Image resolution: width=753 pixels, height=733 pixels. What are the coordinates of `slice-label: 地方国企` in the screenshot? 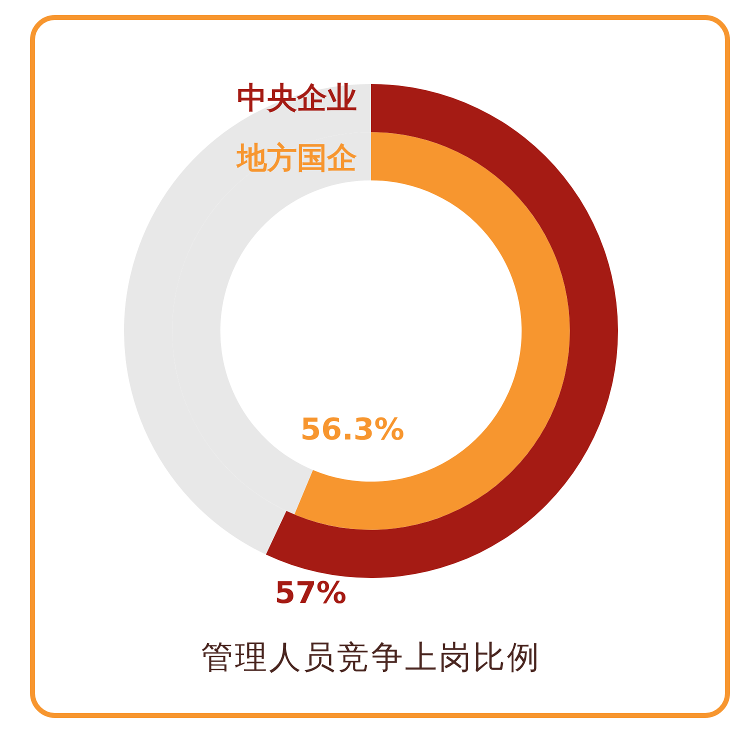 It's located at (296, 158).